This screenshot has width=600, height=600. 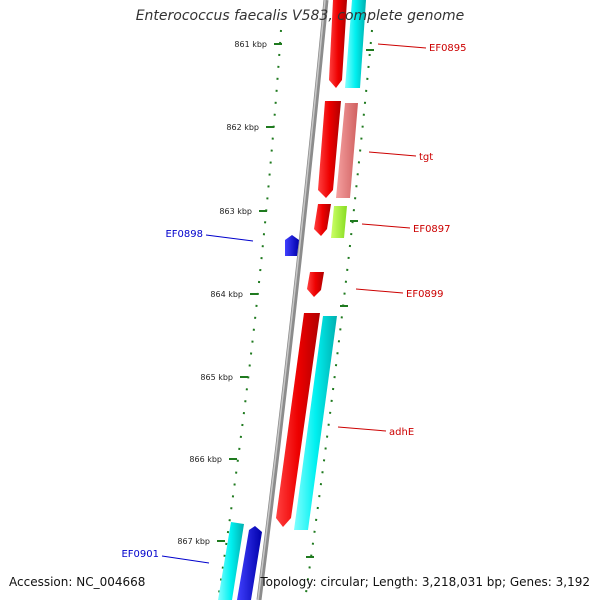 I want to click on gene-adhE-feature, so click(x=315, y=423).